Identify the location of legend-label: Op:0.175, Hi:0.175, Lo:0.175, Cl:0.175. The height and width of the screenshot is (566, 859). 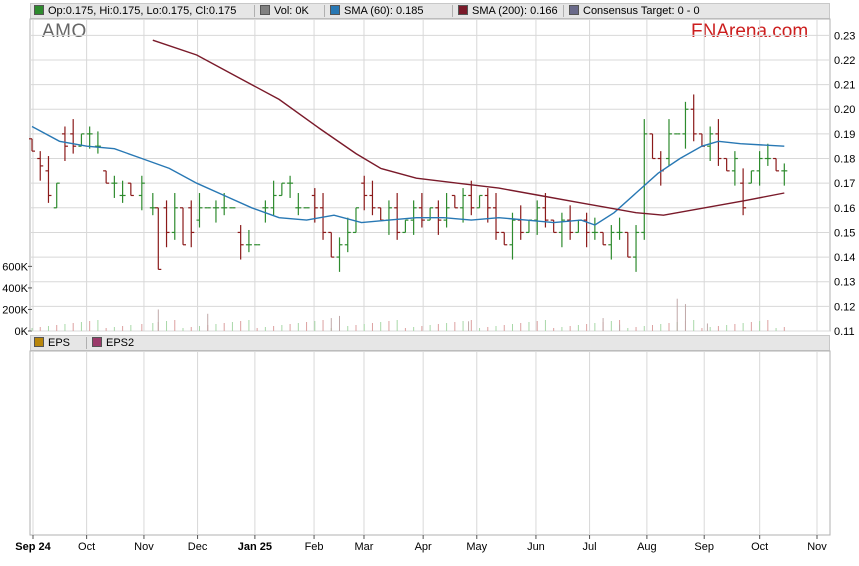
(142, 11).